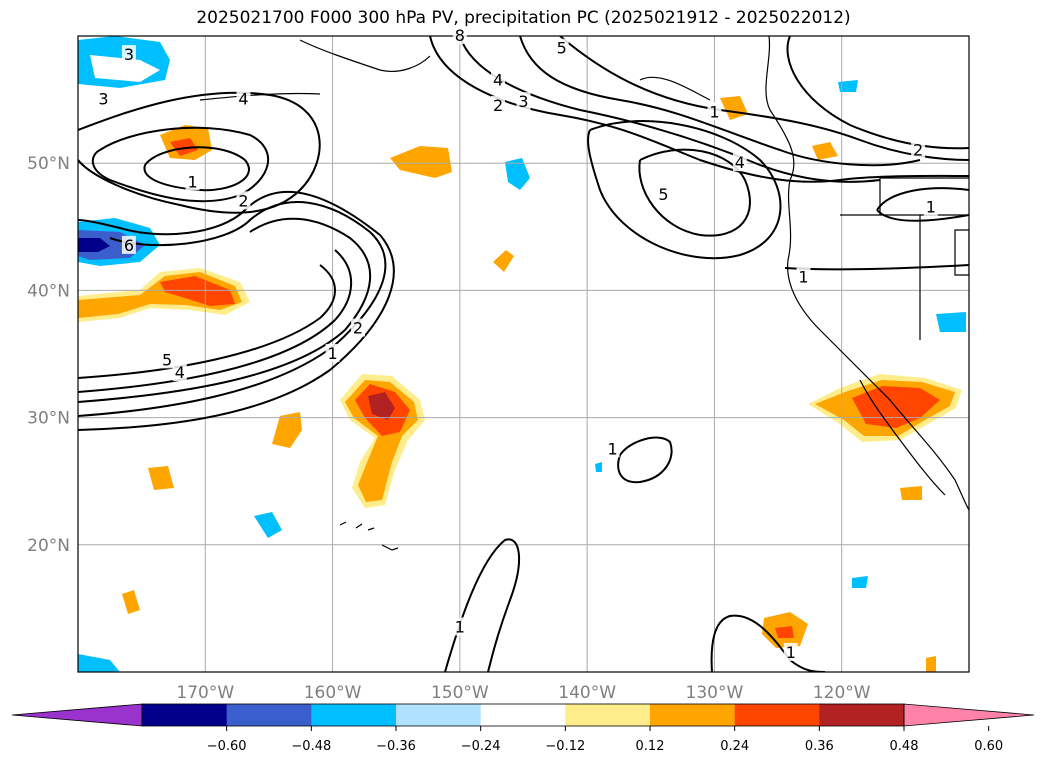 Image resolution: width=1047 pixels, height=765 pixels. I want to click on colorbar-frame, so click(523, 715).